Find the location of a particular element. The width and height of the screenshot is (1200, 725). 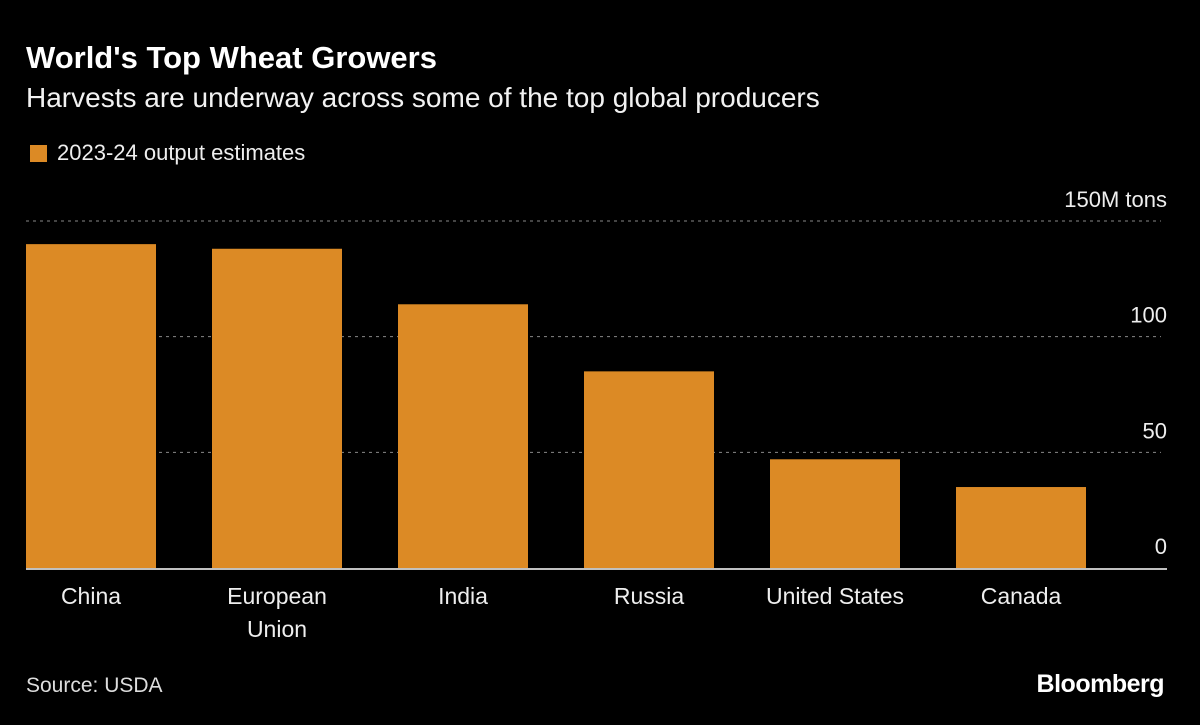

bar-canada is located at coordinates (1021, 527).